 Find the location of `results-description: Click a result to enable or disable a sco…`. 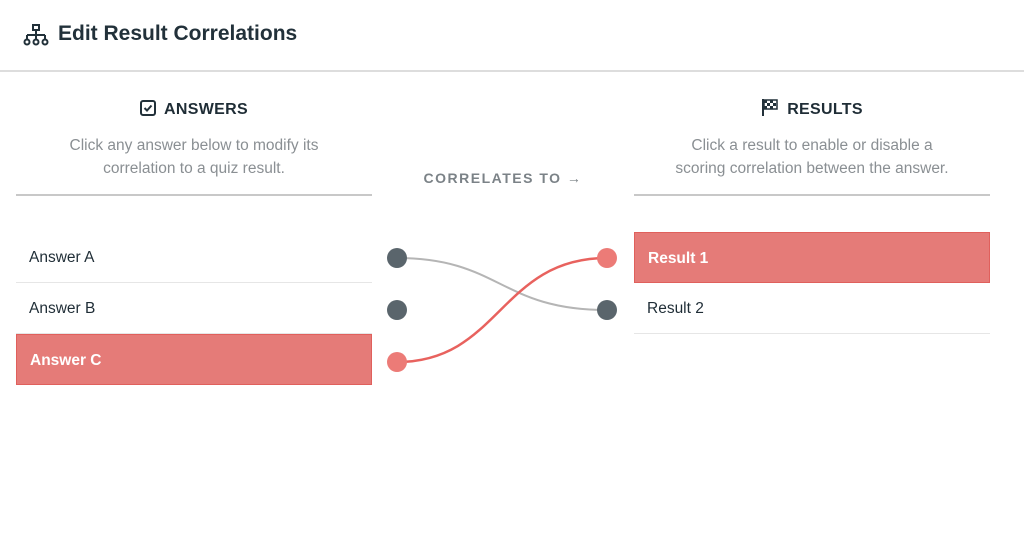

results-description: Click a result to enable or disable a sco… is located at coordinates (812, 165).